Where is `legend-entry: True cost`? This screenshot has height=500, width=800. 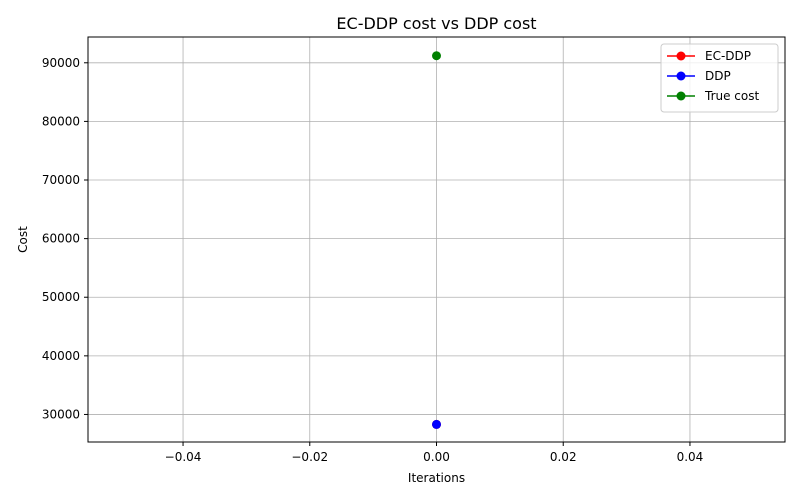
legend-entry: True cost is located at coordinates (713, 96).